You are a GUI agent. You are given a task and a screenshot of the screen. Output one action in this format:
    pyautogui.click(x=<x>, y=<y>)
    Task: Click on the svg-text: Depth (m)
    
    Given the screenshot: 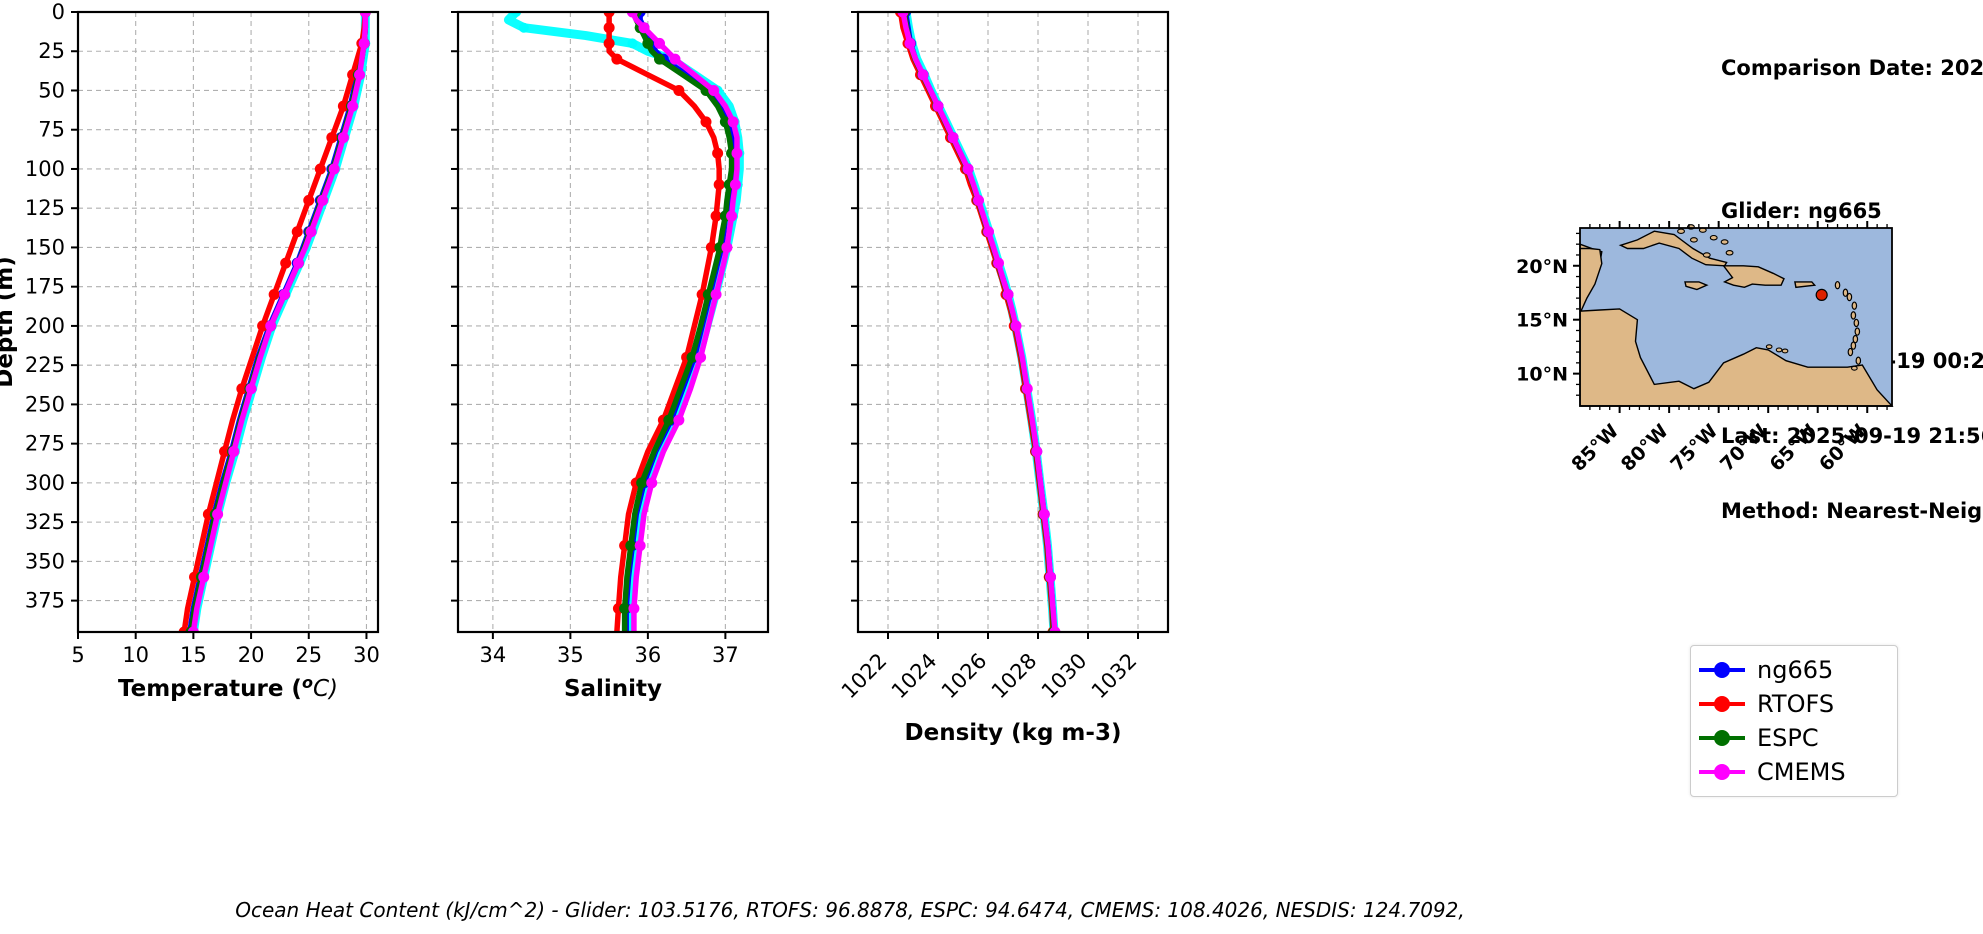 What is the action you would take?
    pyautogui.click(x=9, y=322)
    